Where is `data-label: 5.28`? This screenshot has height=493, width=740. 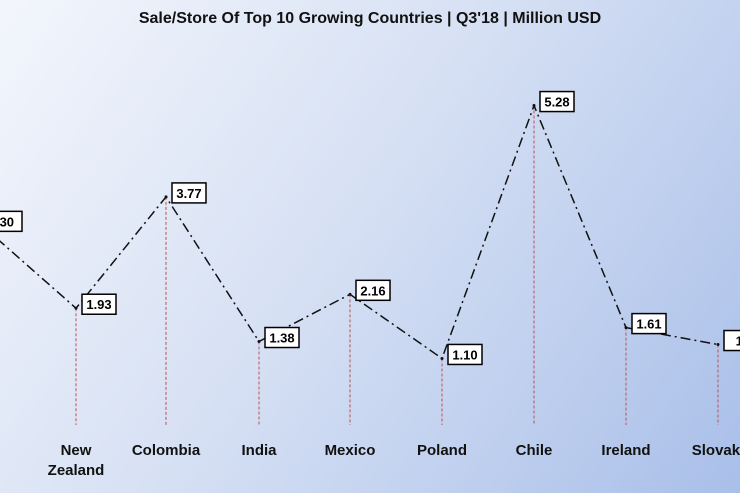 data-label: 5.28 is located at coordinates (556, 102).